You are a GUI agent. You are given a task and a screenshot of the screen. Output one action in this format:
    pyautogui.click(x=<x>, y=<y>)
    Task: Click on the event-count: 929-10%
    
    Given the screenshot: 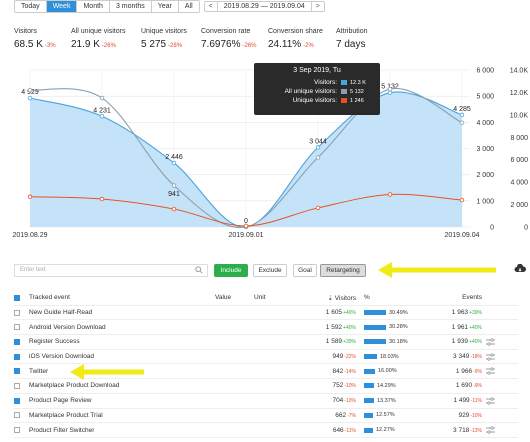 What is the action you would take?
    pyautogui.click(x=452, y=415)
    